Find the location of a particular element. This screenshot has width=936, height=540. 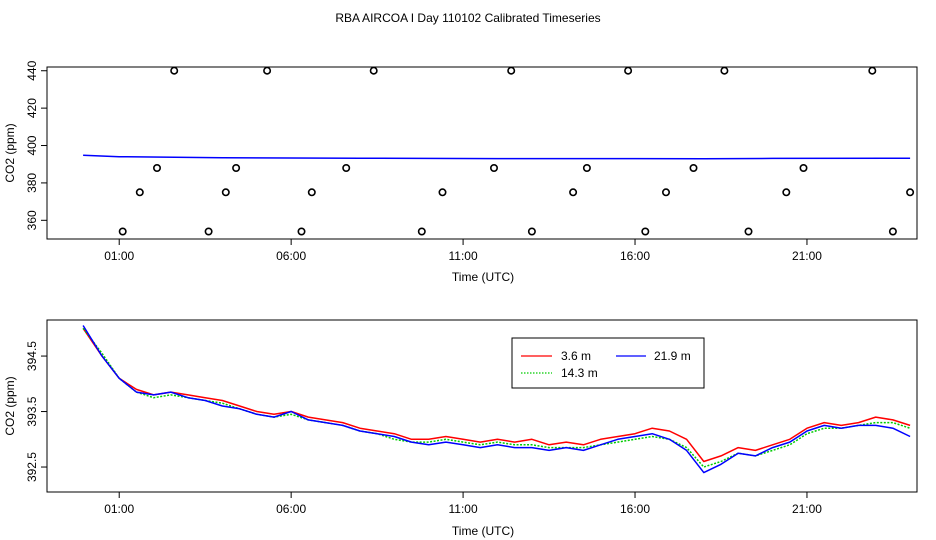

panel-top-x-axis-label: Time (UTC) is located at coordinates (483, 277).